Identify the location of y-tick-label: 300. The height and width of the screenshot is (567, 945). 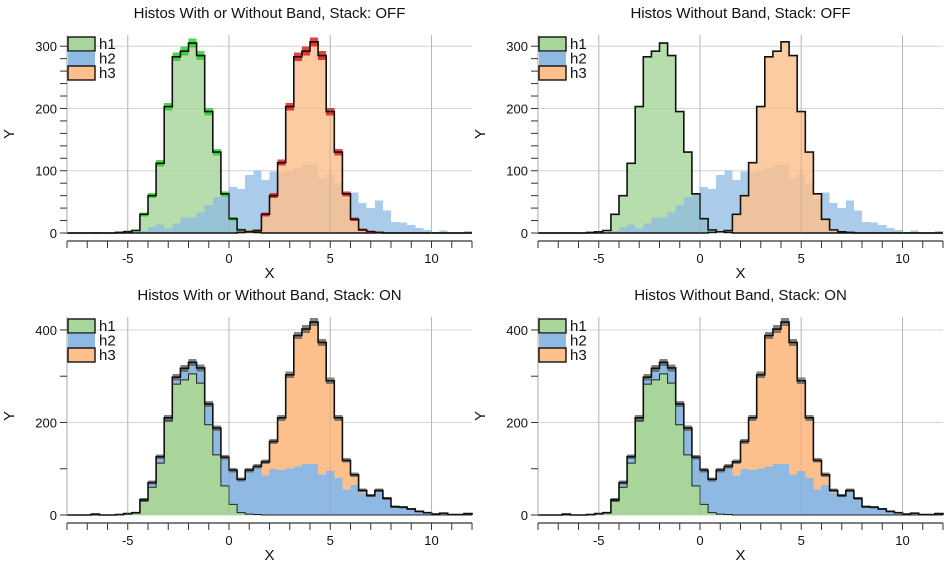
(46, 46).